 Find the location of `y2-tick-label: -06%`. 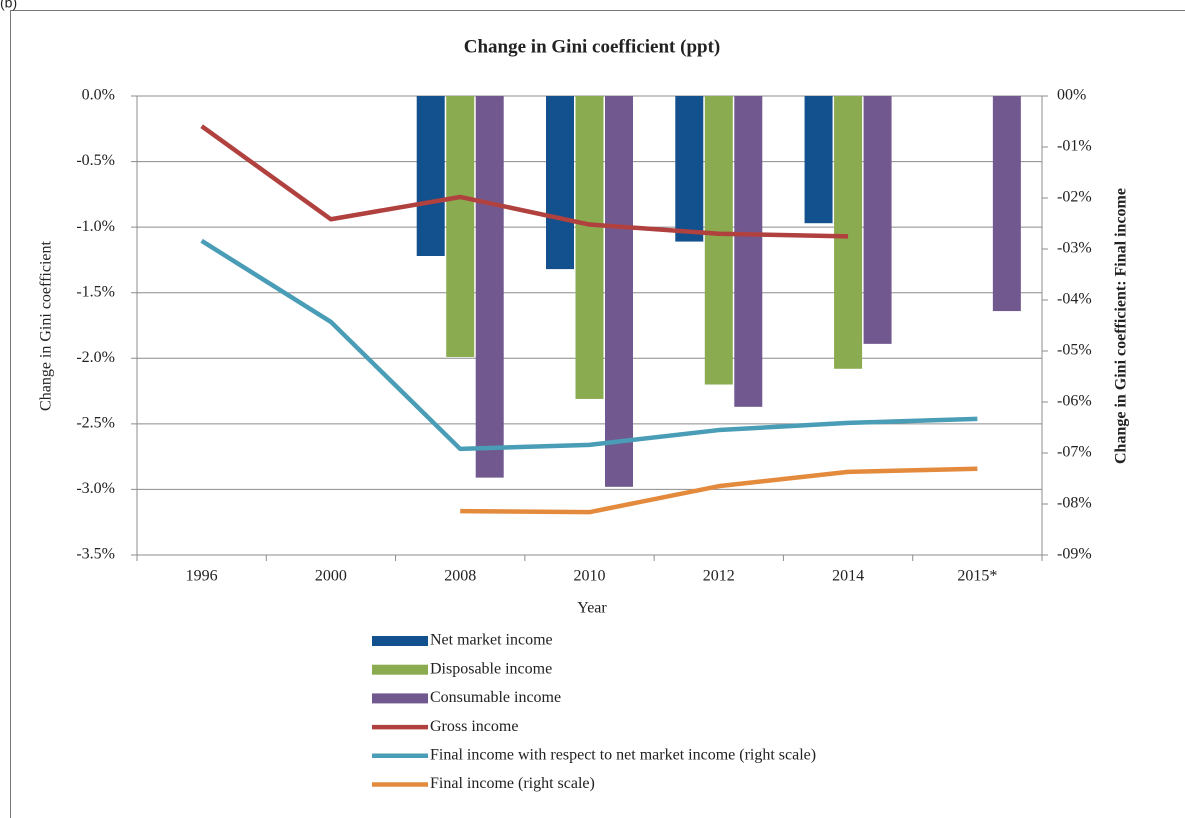

y2-tick-label: -06% is located at coordinates (1074, 401).